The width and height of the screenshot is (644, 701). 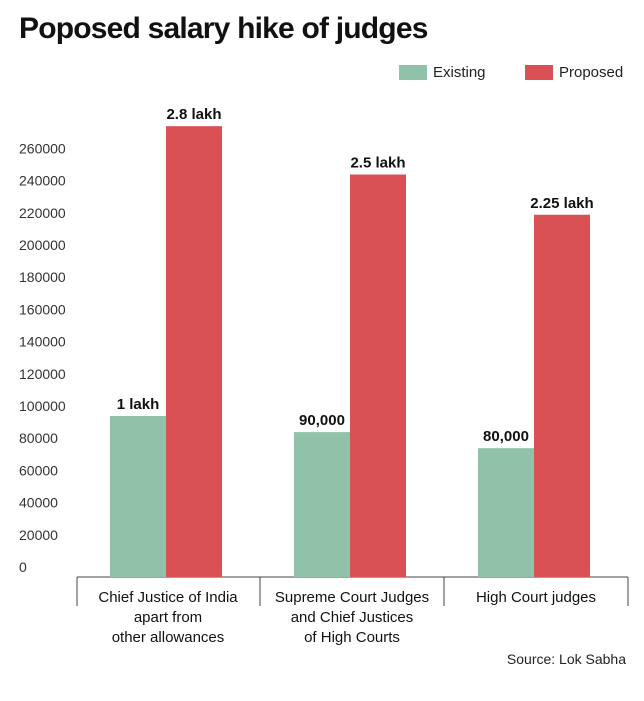 I want to click on y-tick-label: 40000, so click(x=38, y=503).